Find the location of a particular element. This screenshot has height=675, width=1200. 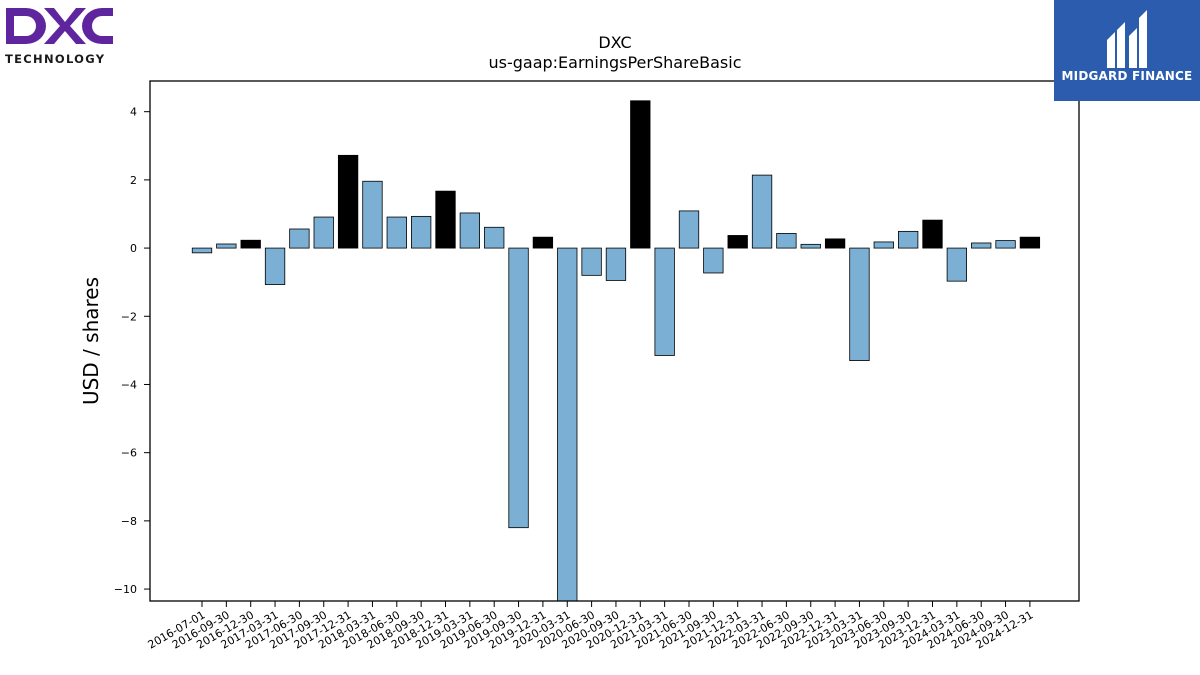

midgard-emblem-icon is located at coordinates (1127, 39).